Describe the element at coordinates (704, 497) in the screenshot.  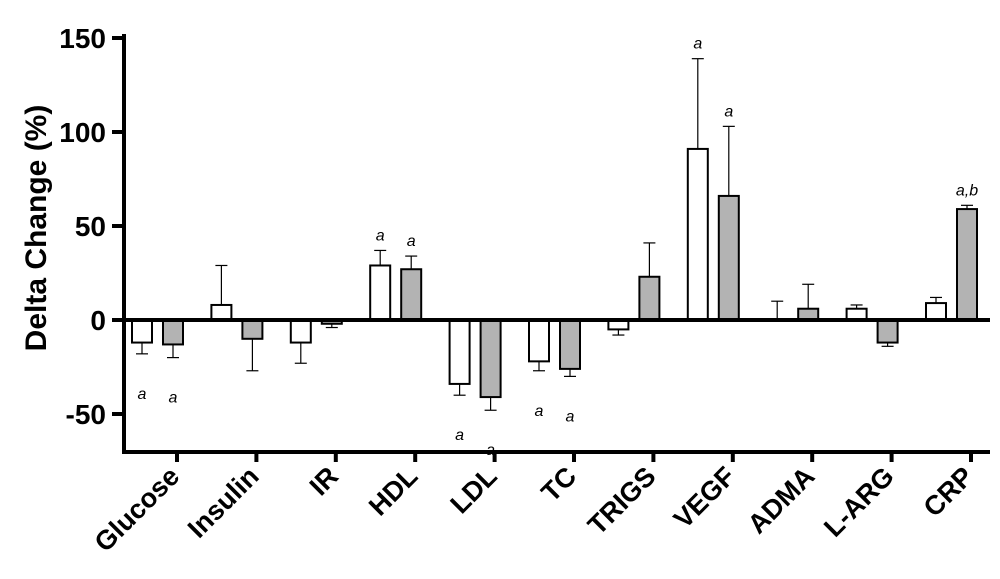
I see `x-tick-label-vegf: VEGF` at that location.